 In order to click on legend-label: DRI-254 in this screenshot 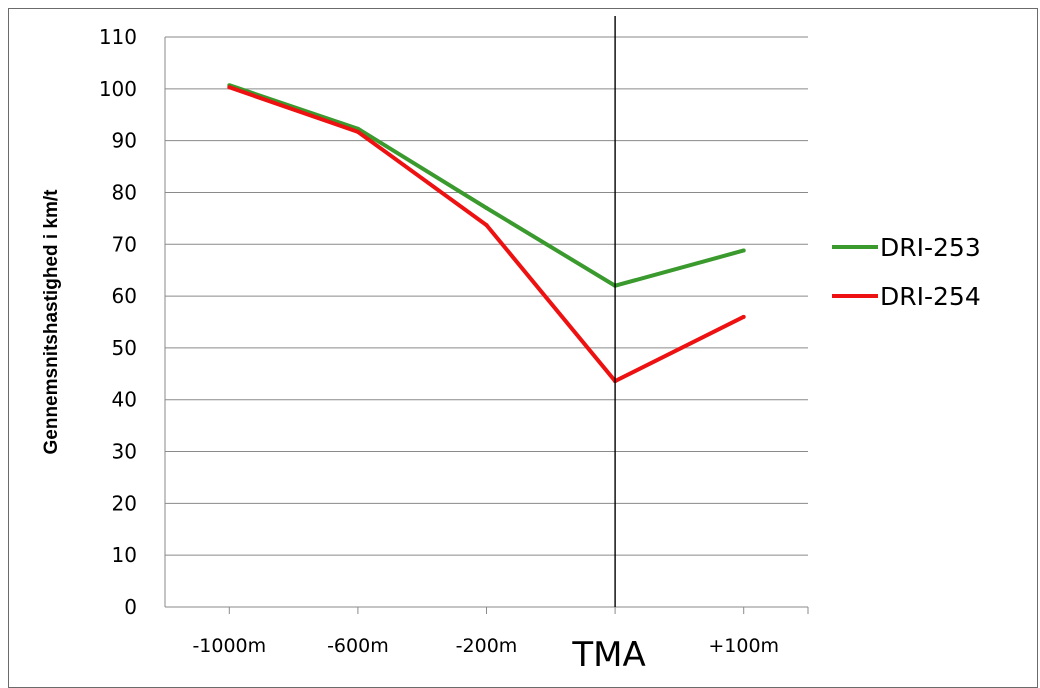, I will do `click(930, 296)`.